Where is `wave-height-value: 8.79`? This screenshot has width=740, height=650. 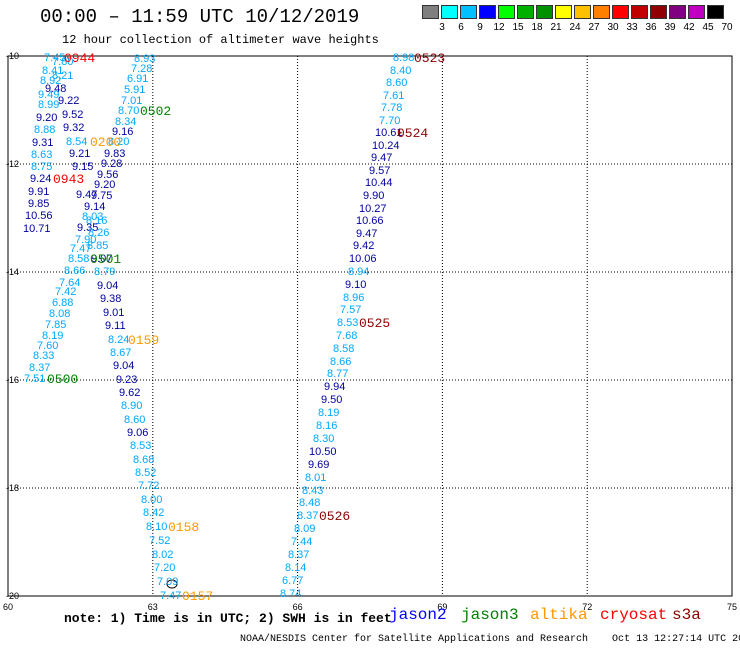
wave-height-value: 8.79 is located at coordinates (104, 272).